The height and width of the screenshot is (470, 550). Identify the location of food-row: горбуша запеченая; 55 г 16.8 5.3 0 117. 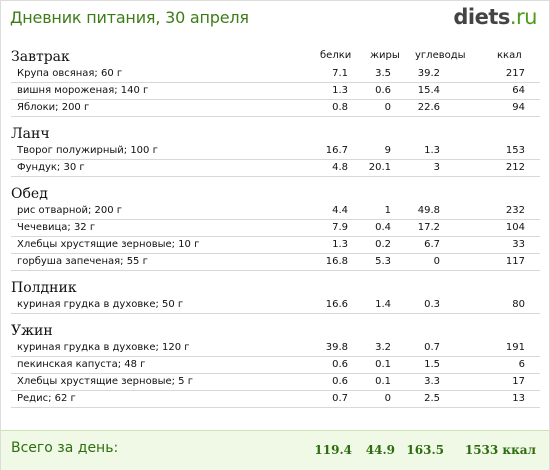
(275, 262).